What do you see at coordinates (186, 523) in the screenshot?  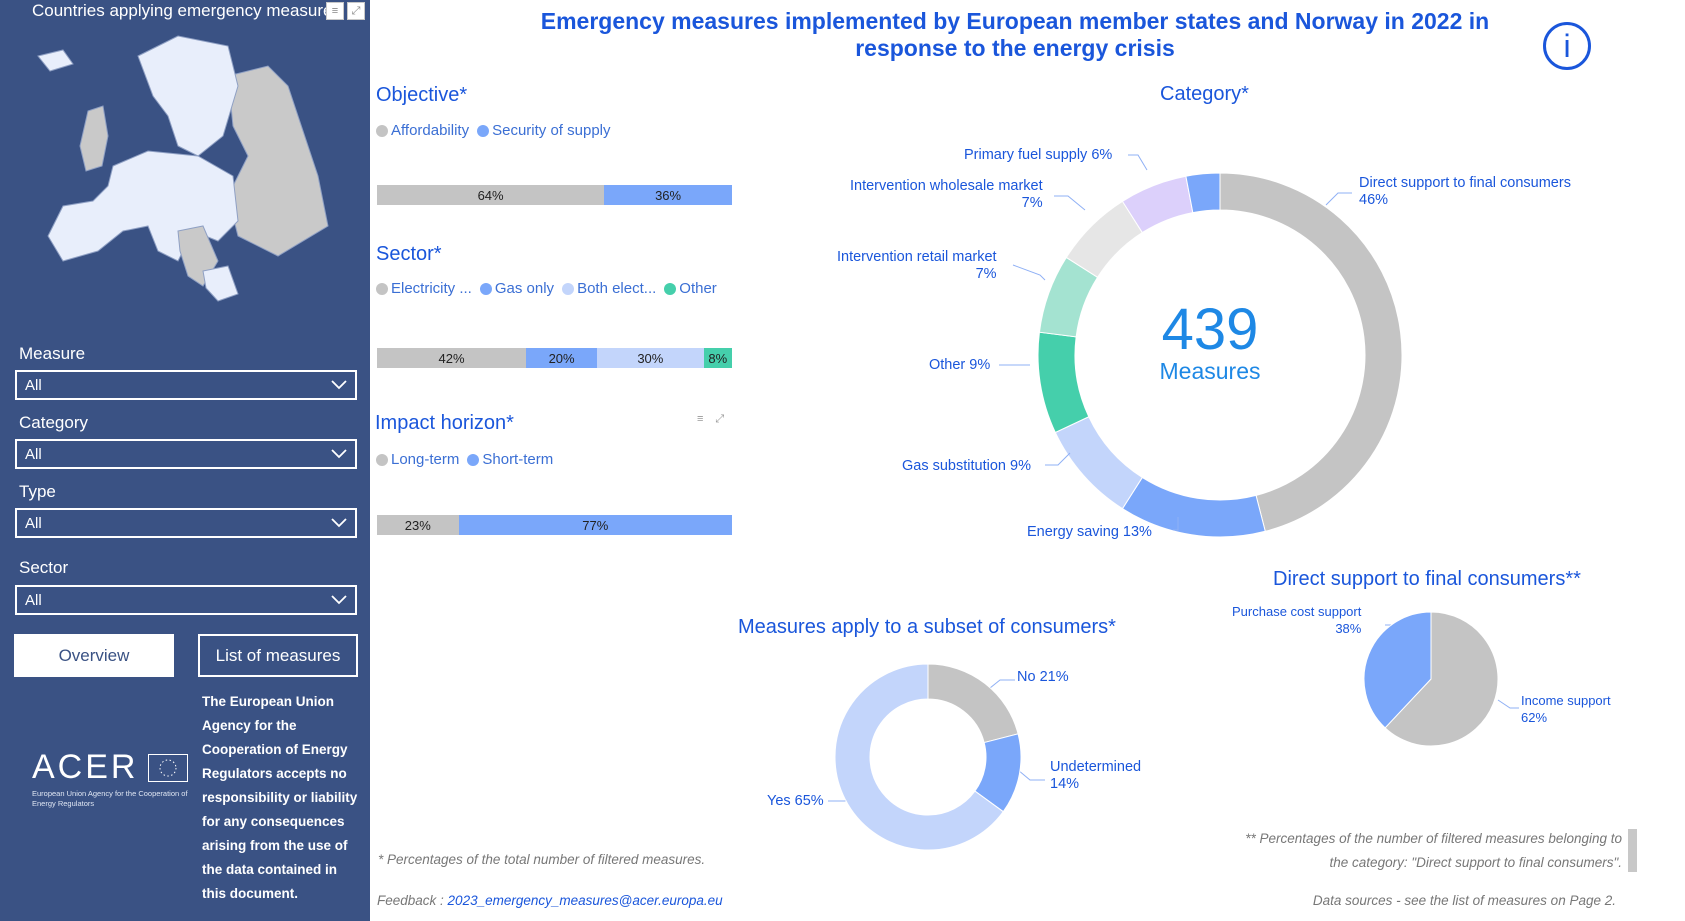 I see `type-dropdown: All` at bounding box center [186, 523].